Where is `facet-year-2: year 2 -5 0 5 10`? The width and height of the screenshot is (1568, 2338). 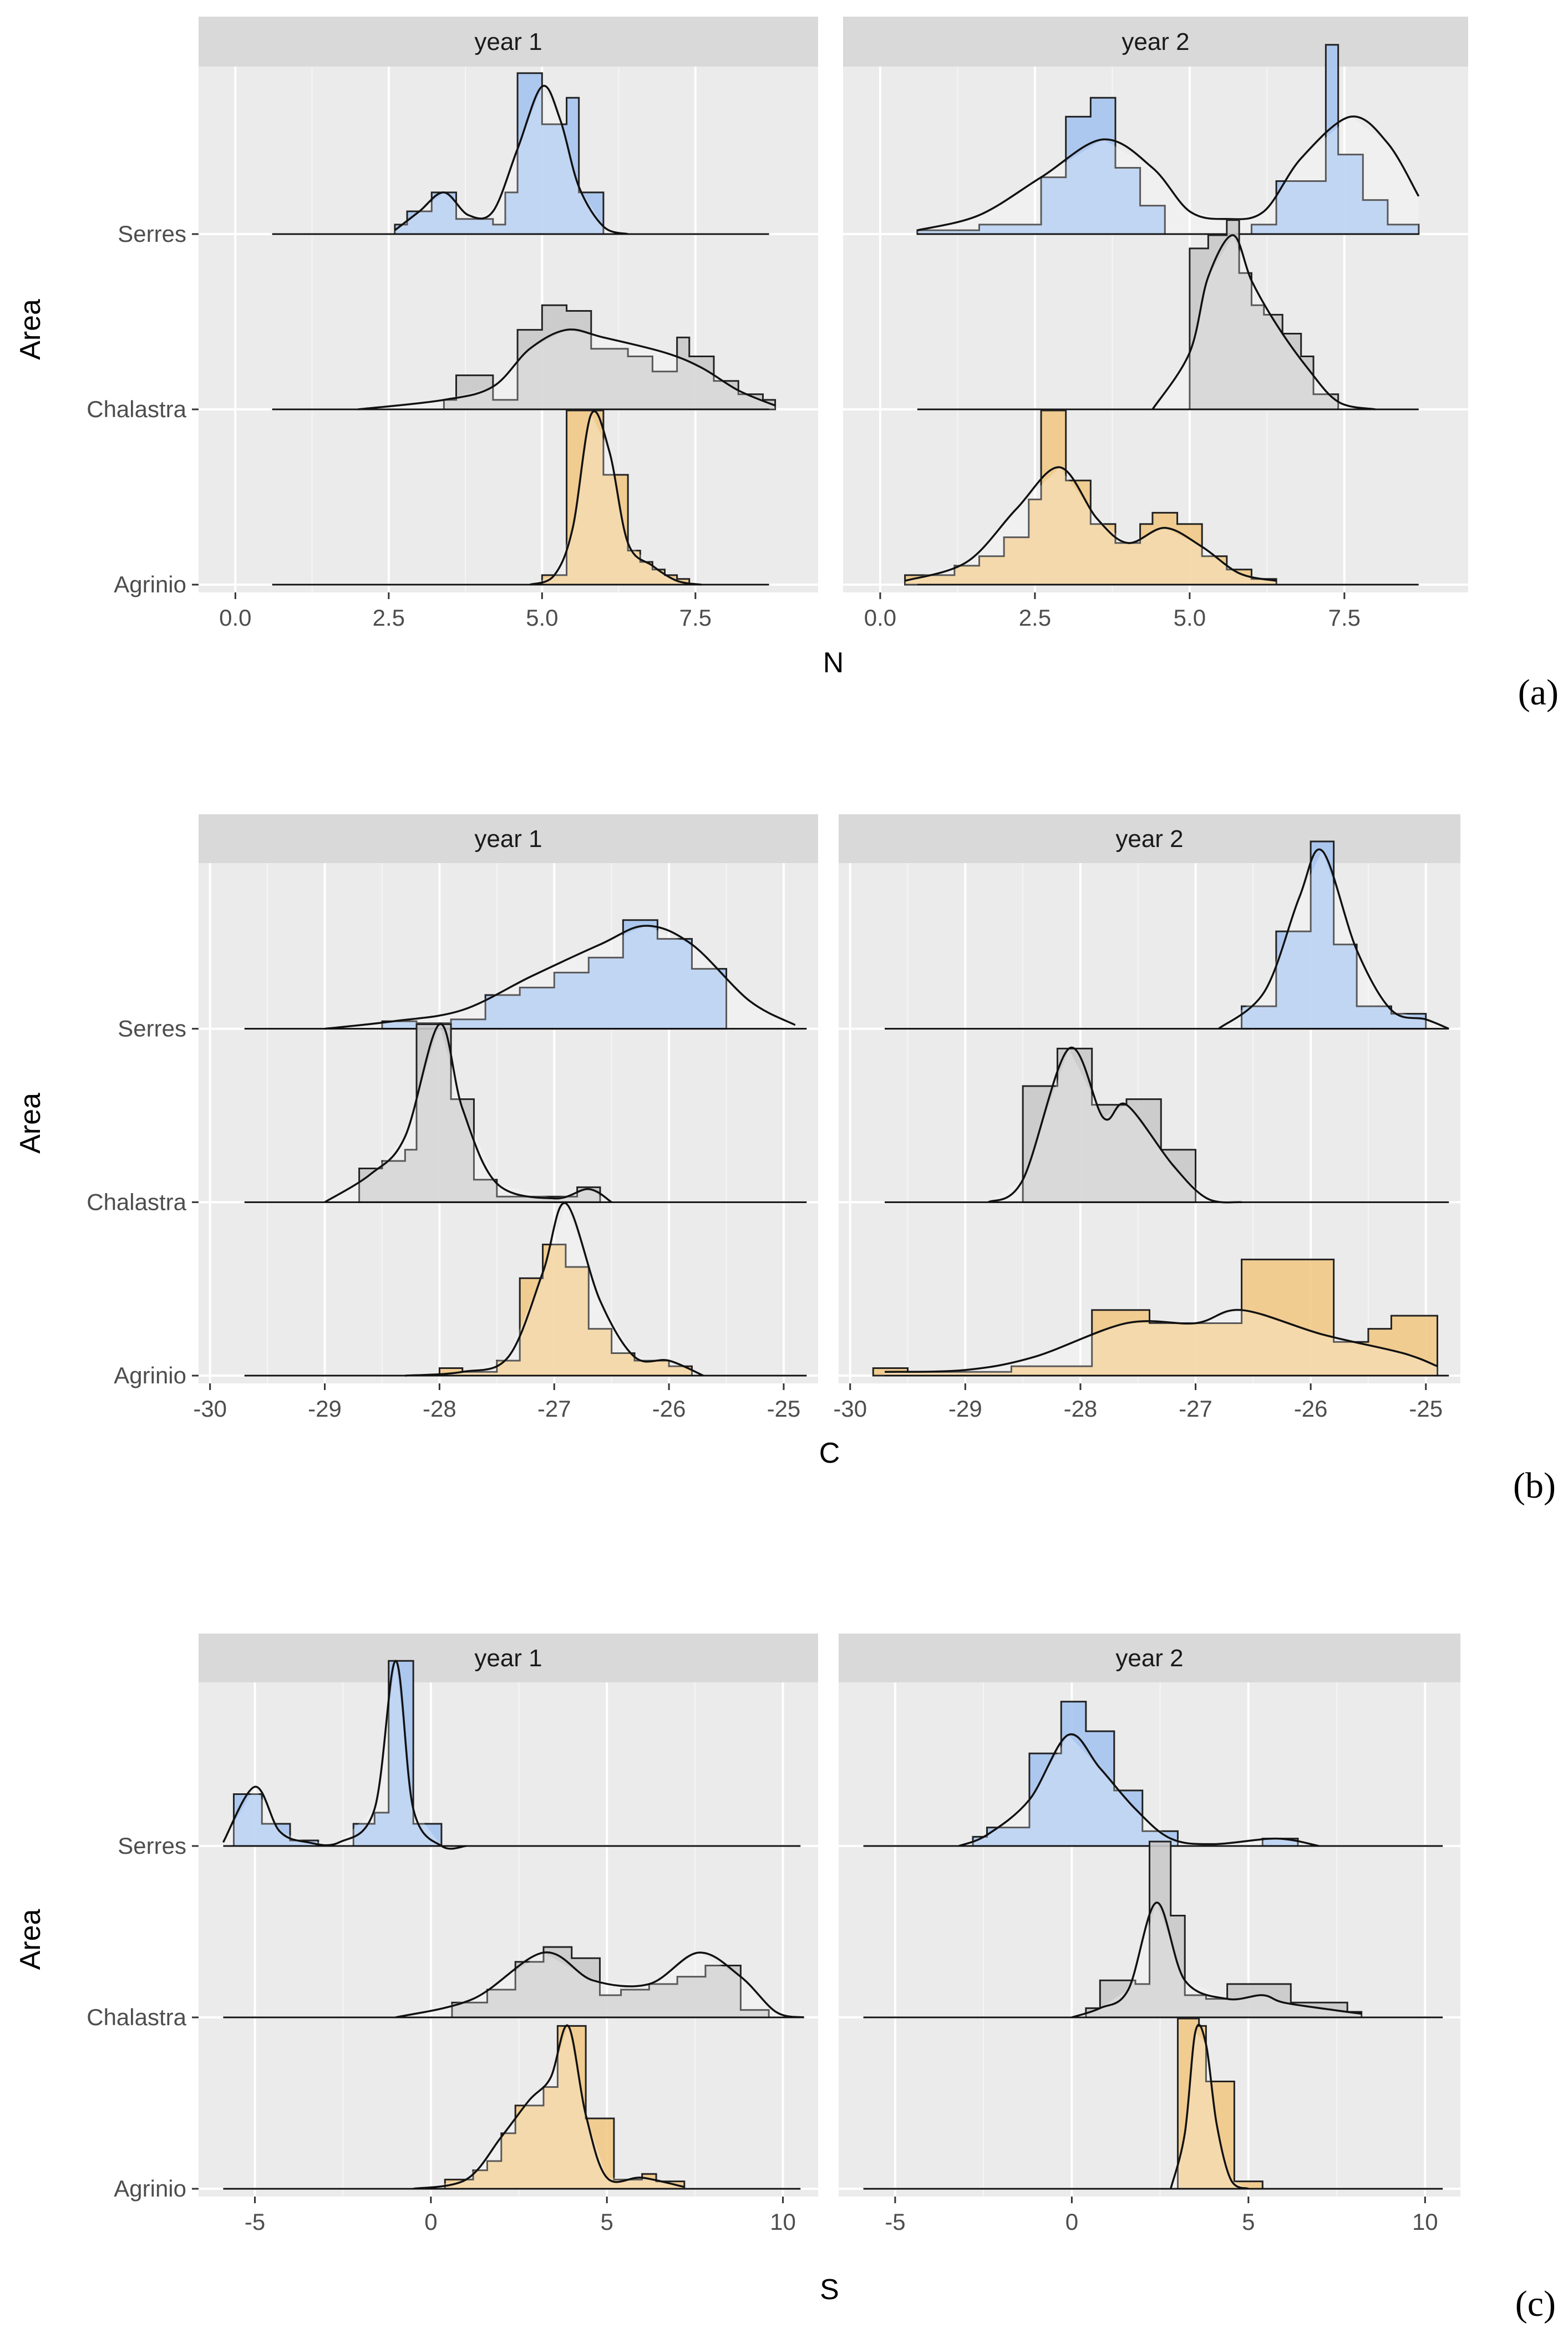 facet-year-2: year 2 -5 0 5 10 is located at coordinates (1149, 1935).